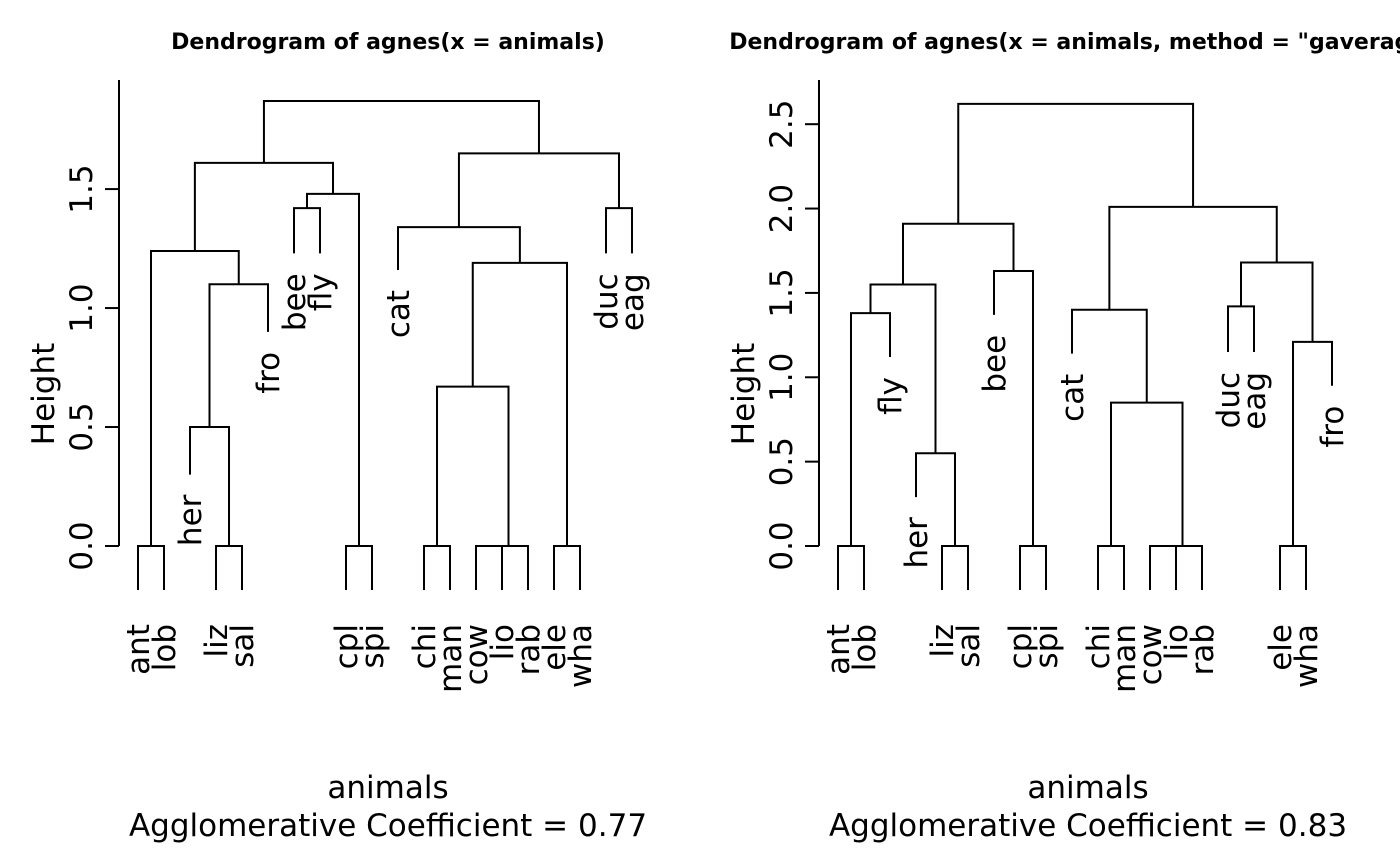 This screenshot has height=866, width=1400. What do you see at coordinates (782, 124) in the screenshot?
I see `y-tick-label: 2.5` at bounding box center [782, 124].